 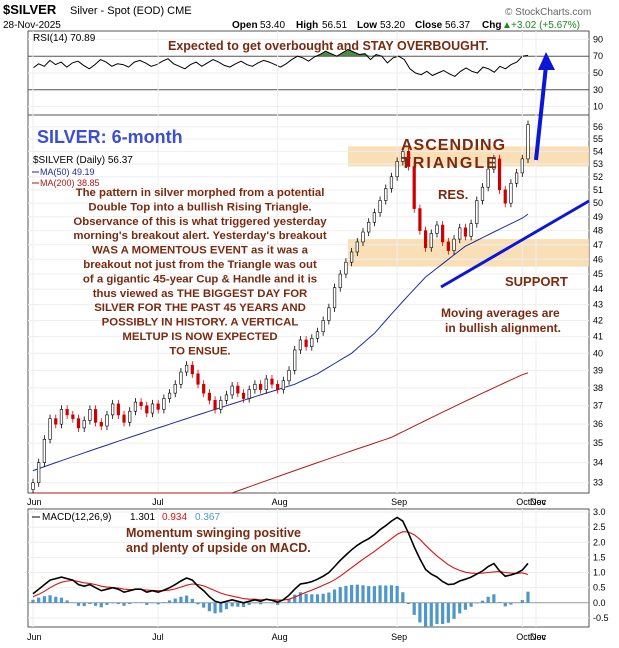 I want to click on price-tick-label: 51, so click(x=598, y=190).